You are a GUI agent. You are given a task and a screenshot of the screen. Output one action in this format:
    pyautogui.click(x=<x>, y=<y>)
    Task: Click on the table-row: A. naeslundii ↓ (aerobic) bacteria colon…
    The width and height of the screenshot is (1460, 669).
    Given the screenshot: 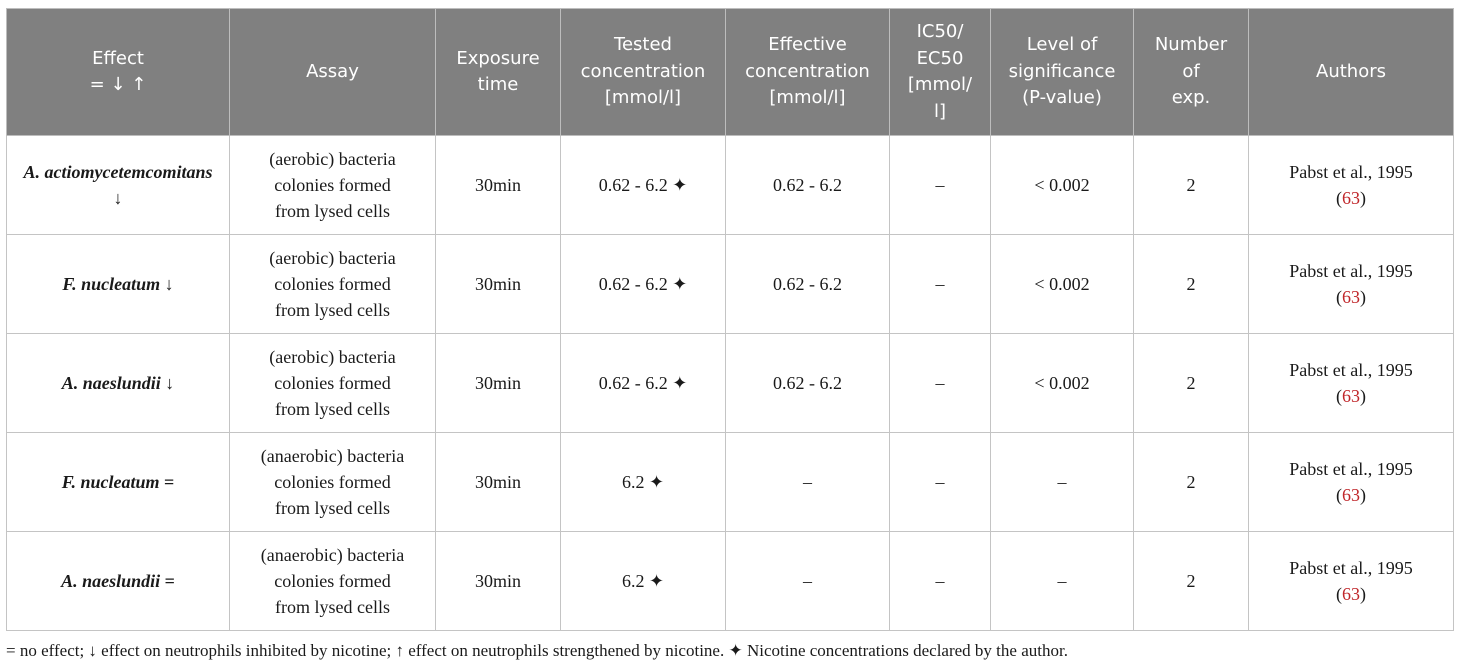 What is the action you would take?
    pyautogui.click(x=730, y=383)
    